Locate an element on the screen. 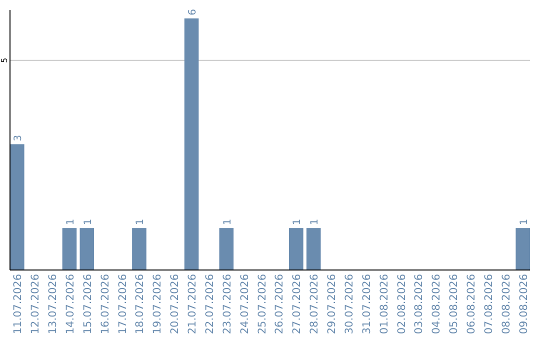  x-tick-label: 29.07.2026 is located at coordinates (332, 304).